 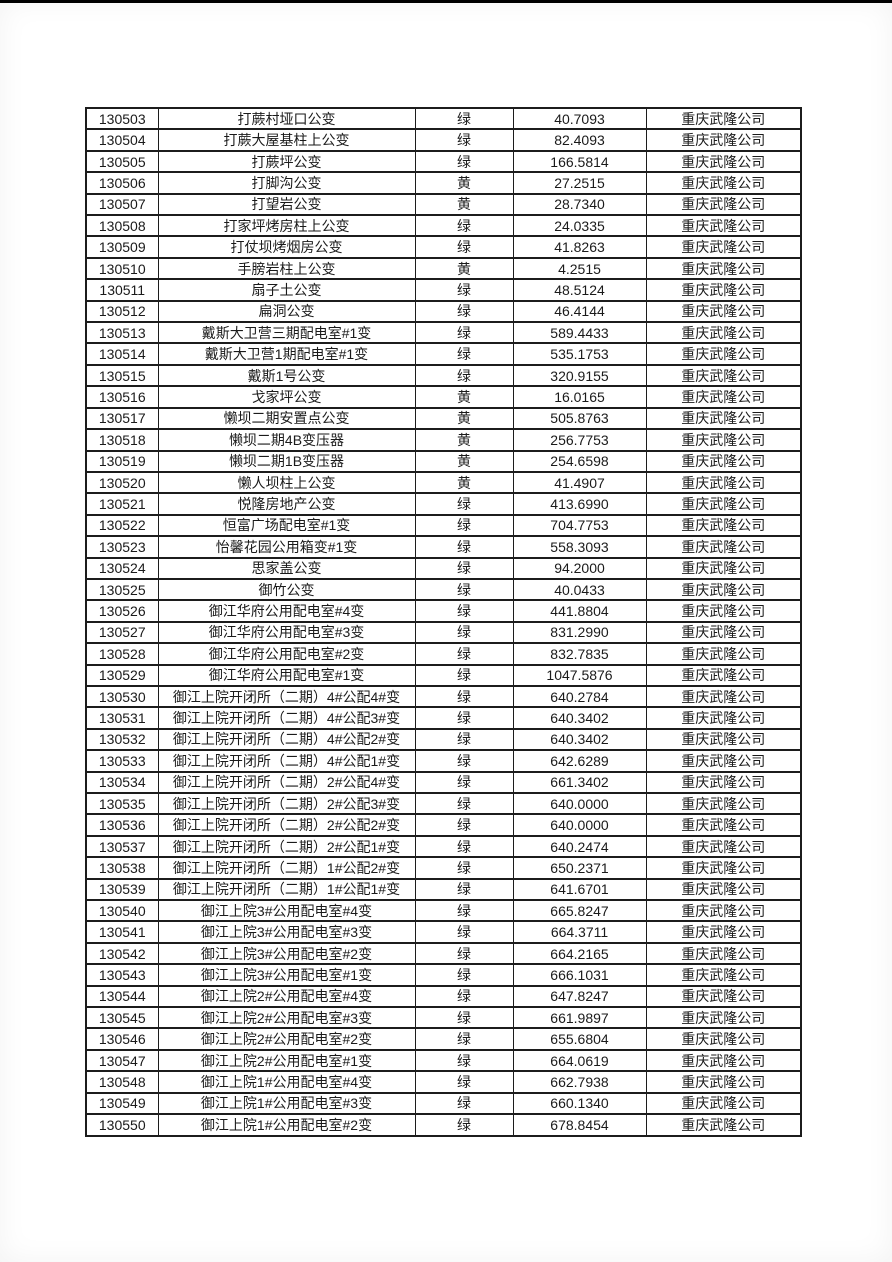 I want to click on value-cell: 641.6701, so click(x=579, y=889).